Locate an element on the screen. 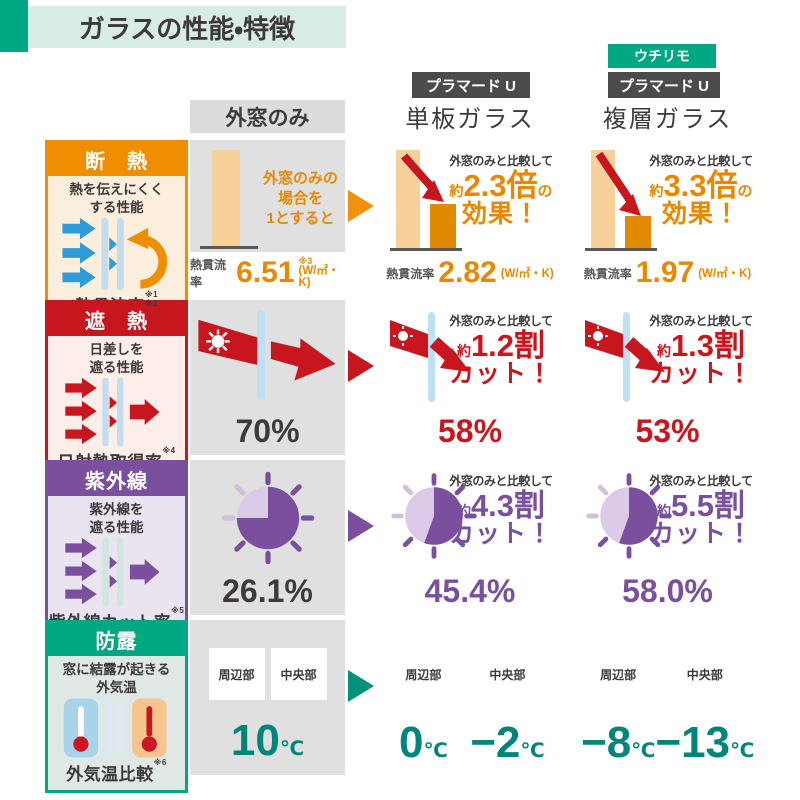 The height and width of the screenshot is (800, 800). heat-shield-icon is located at coordinates (116, 412).